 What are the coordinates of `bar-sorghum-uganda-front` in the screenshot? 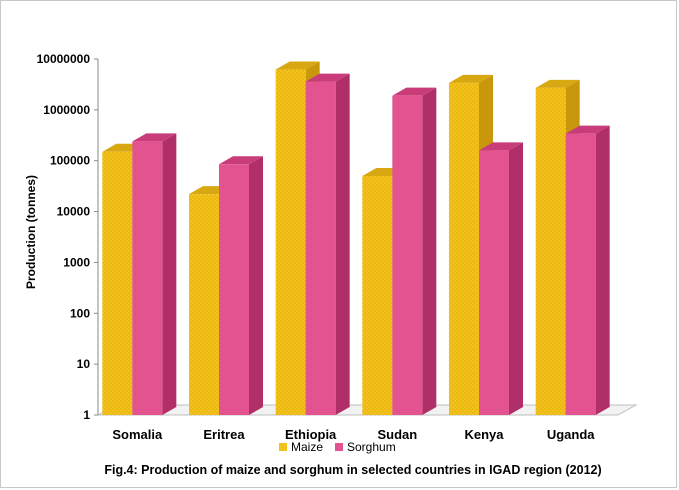 It's located at (580, 274).